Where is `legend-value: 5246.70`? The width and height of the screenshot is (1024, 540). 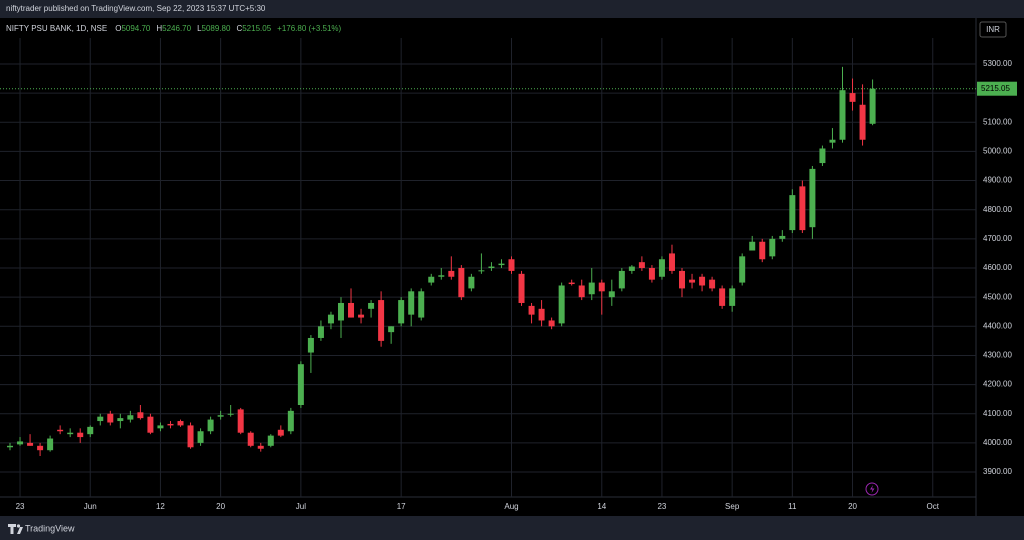
legend-value: 5246.70 is located at coordinates (176, 28).